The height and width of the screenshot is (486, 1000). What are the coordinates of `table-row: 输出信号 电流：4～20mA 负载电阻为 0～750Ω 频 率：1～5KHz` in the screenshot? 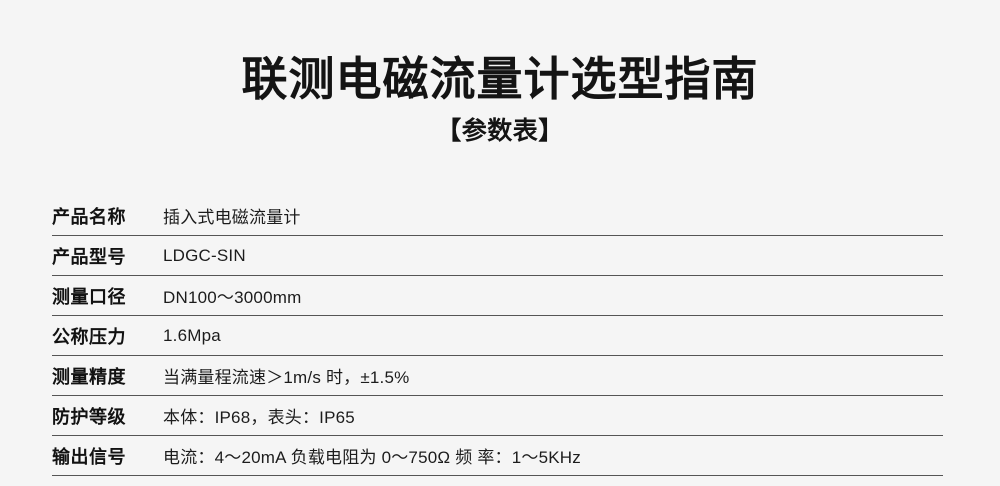 It's located at (497, 456).